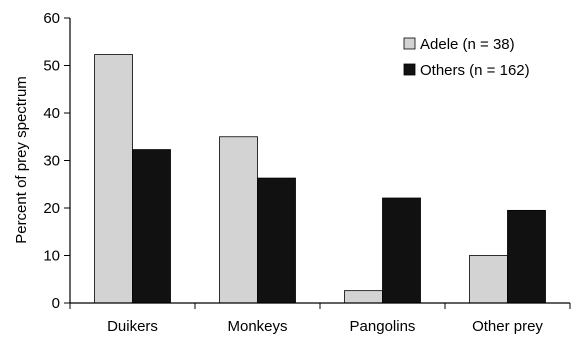 Image resolution: width=576 pixels, height=338 pixels. What do you see at coordinates (51, 66) in the screenshot?
I see `y-tick-label: 50` at bounding box center [51, 66].